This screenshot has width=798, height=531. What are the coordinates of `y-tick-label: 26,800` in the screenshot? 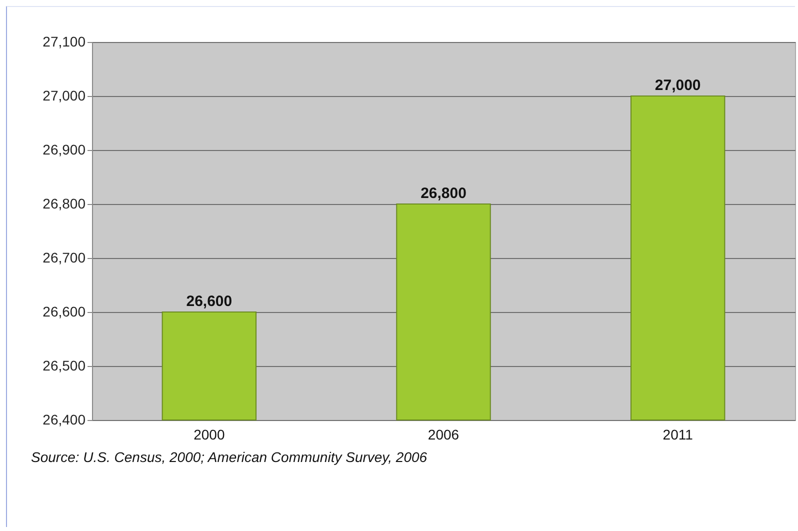 It's located at (64, 204).